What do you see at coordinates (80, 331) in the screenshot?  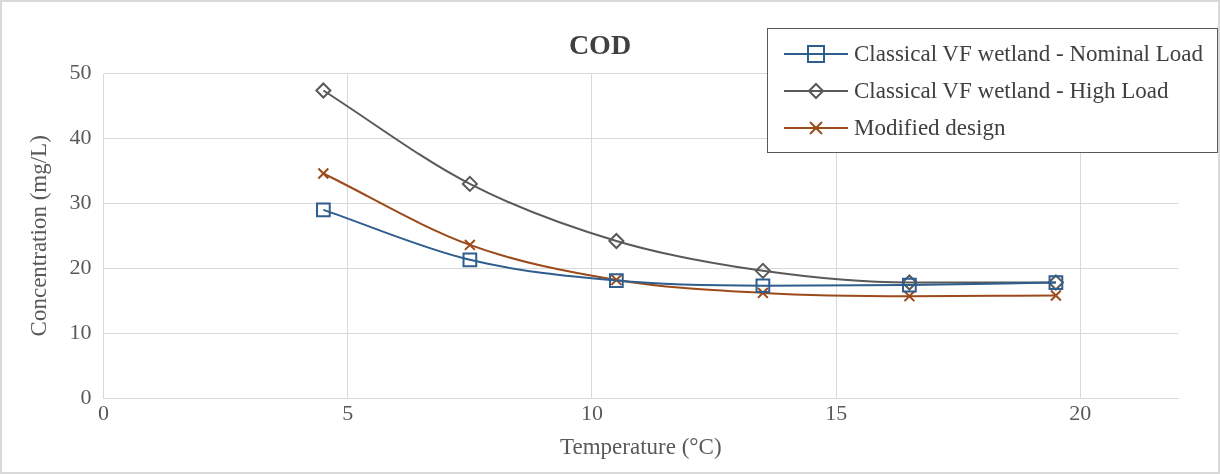 I see `y-tick-label: 10` at bounding box center [80, 331].